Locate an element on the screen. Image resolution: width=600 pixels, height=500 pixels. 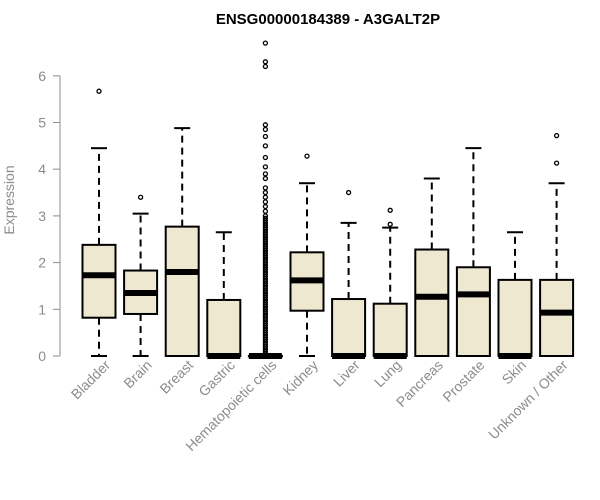
x-label-5: Kidney is located at coordinates (301, 378).